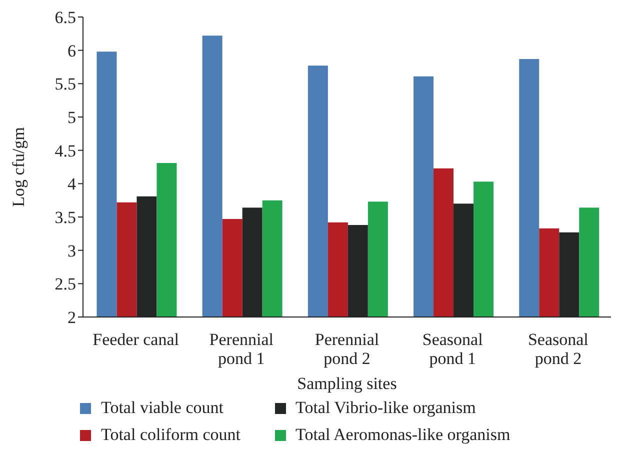 This screenshot has height=455, width=631. Describe the element at coordinates (18, 167) in the screenshot. I see `y-axis-title: Log cfu/gm` at that location.